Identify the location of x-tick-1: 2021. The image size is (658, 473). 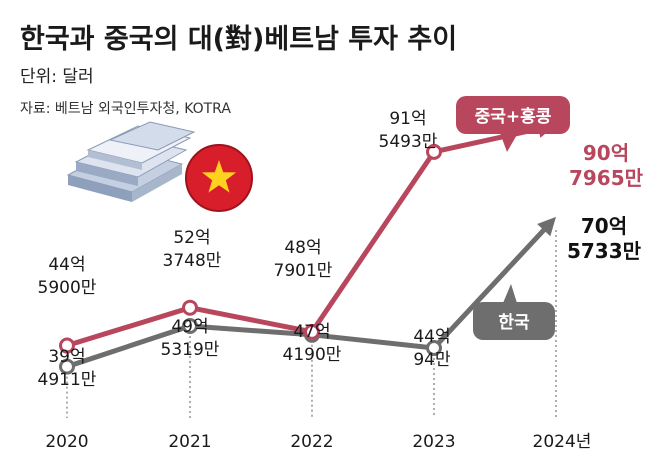
(189, 442).